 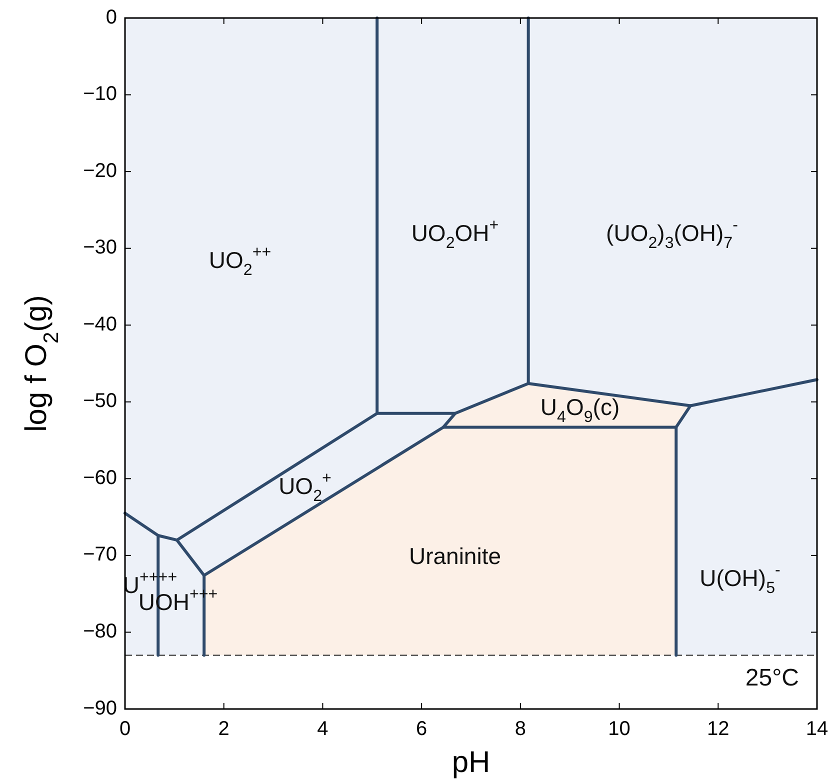 What do you see at coordinates (100, 401) in the screenshot?
I see `y-tick-label: −50` at bounding box center [100, 401].